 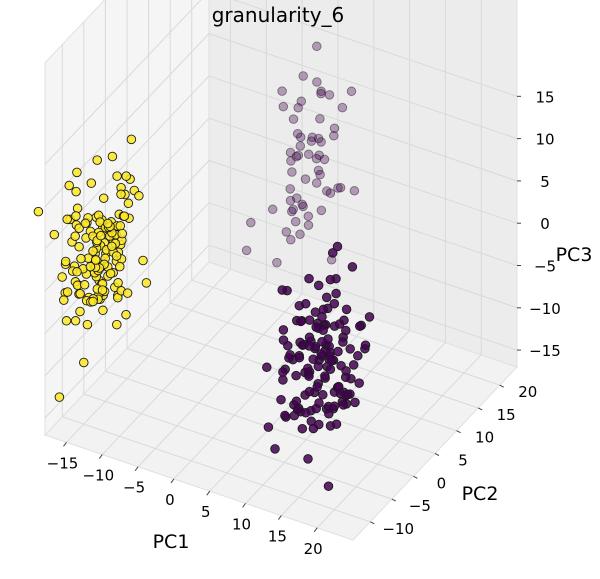 What do you see at coordinates (420, 506) in the screenshot?
I see `y-tick-label: −5` at bounding box center [420, 506].